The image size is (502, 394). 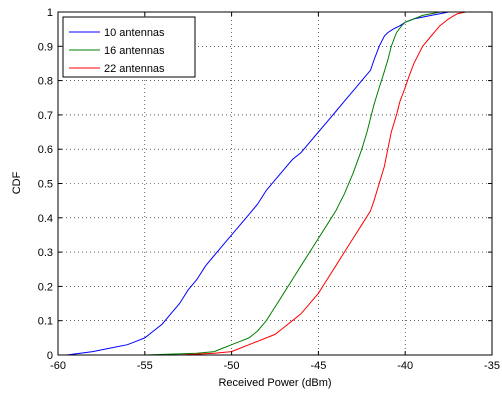 What do you see at coordinates (274, 383) in the screenshot?
I see `x-axis-label: Received Power (dBm)` at bounding box center [274, 383].